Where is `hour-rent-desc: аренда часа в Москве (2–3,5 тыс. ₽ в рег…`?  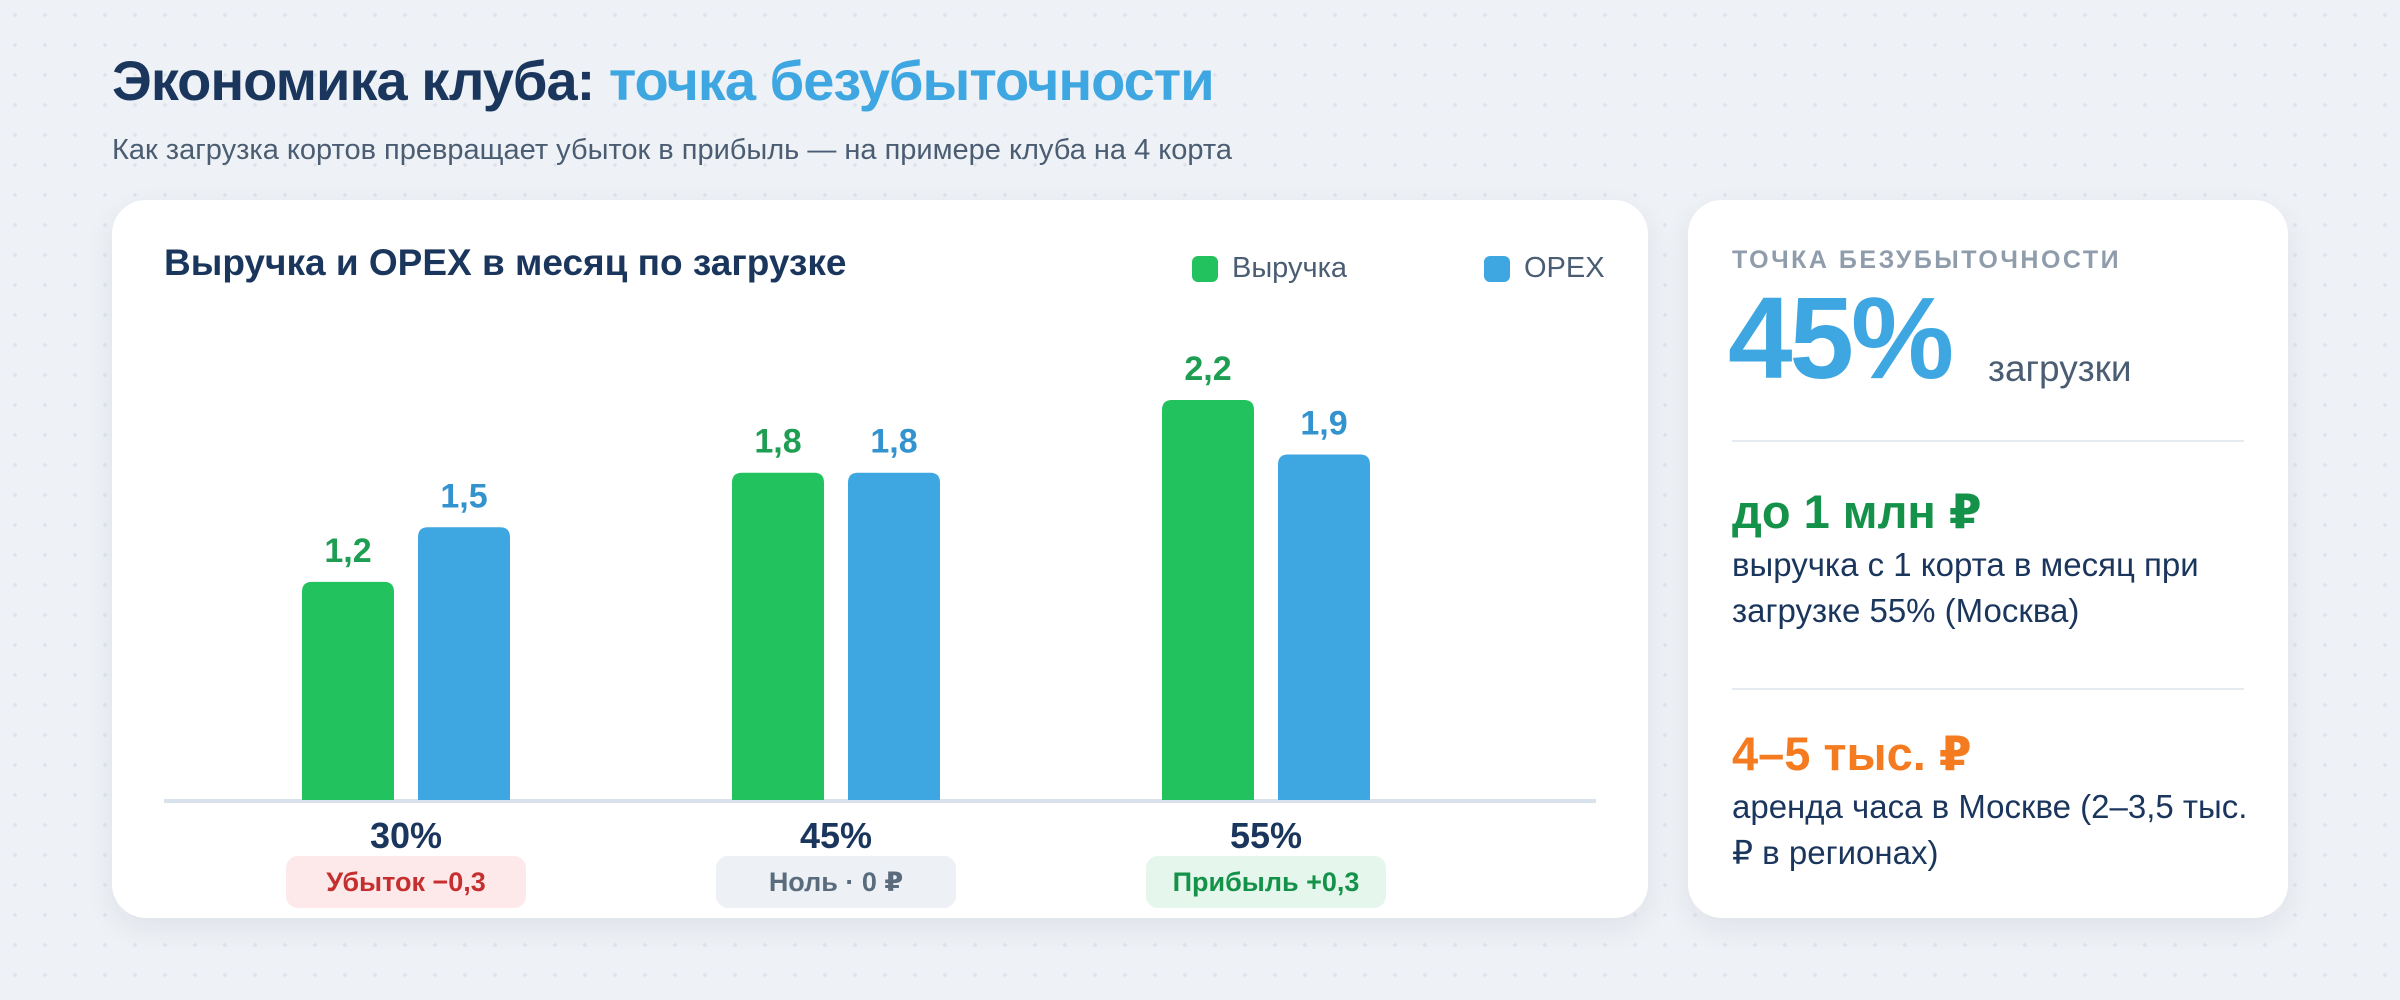
hour-rent-desc: аренда часа в Москве (2–3,5 тыс. ₽ в рег… is located at coordinates (1990, 829).